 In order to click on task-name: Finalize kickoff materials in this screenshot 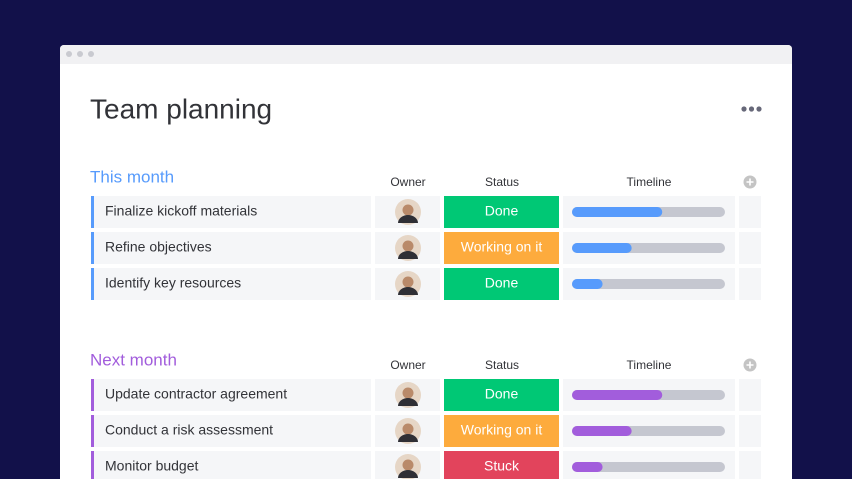, I will do `click(181, 211)`.